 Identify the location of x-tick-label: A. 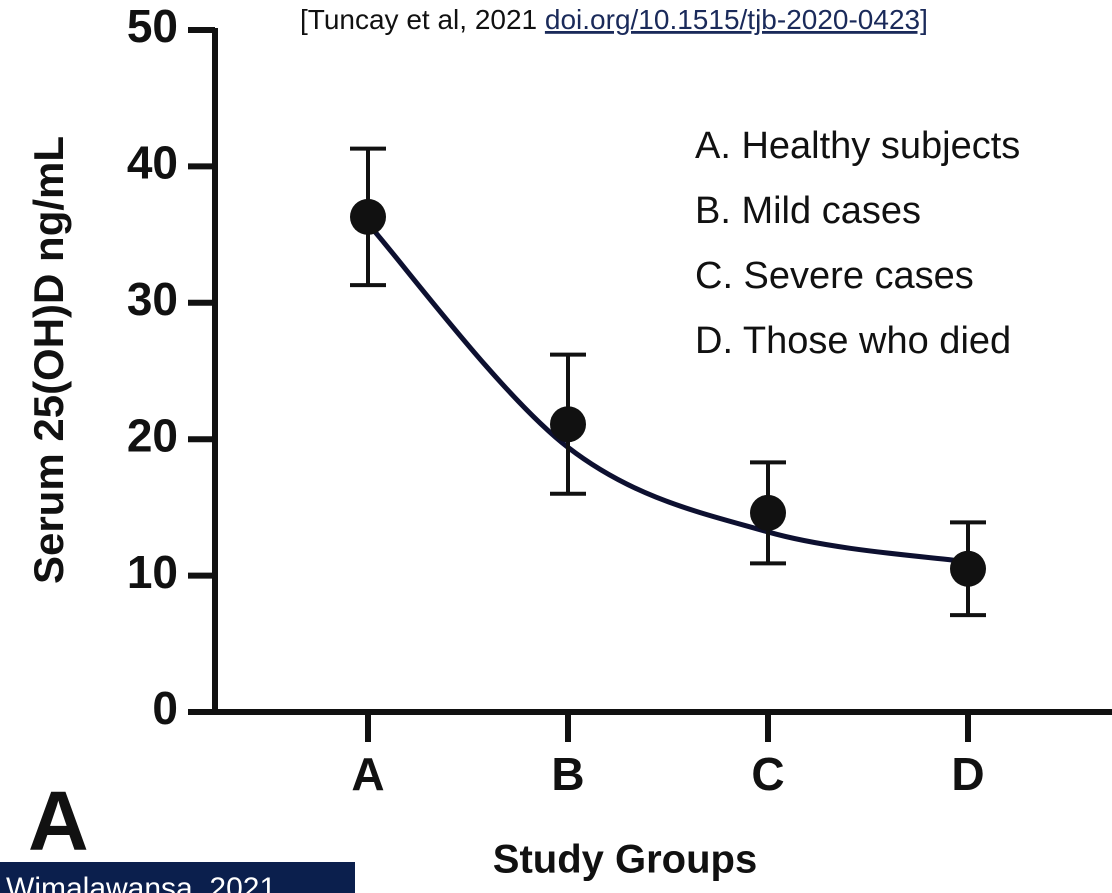
(367, 774).